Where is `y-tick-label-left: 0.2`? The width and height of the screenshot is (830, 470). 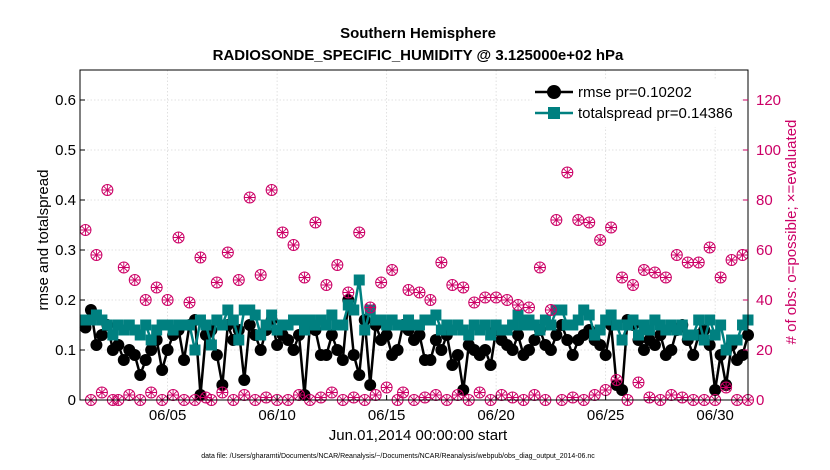 y-tick-label-left: 0.2 is located at coordinates (65, 300).